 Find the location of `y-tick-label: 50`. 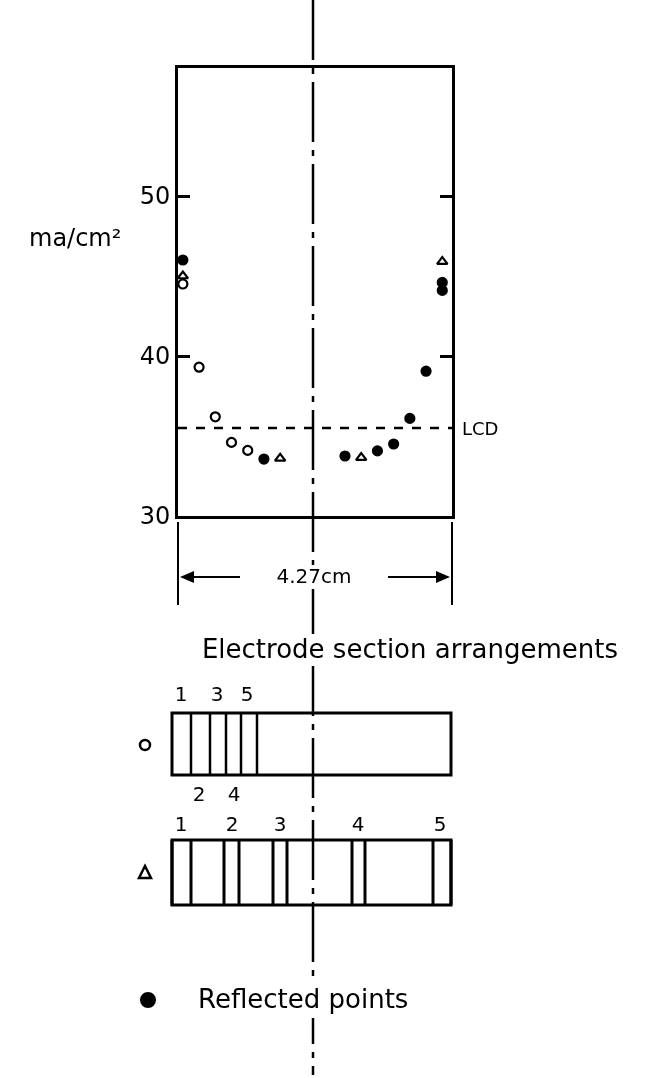

y-tick-label: 50 is located at coordinates (155, 196).